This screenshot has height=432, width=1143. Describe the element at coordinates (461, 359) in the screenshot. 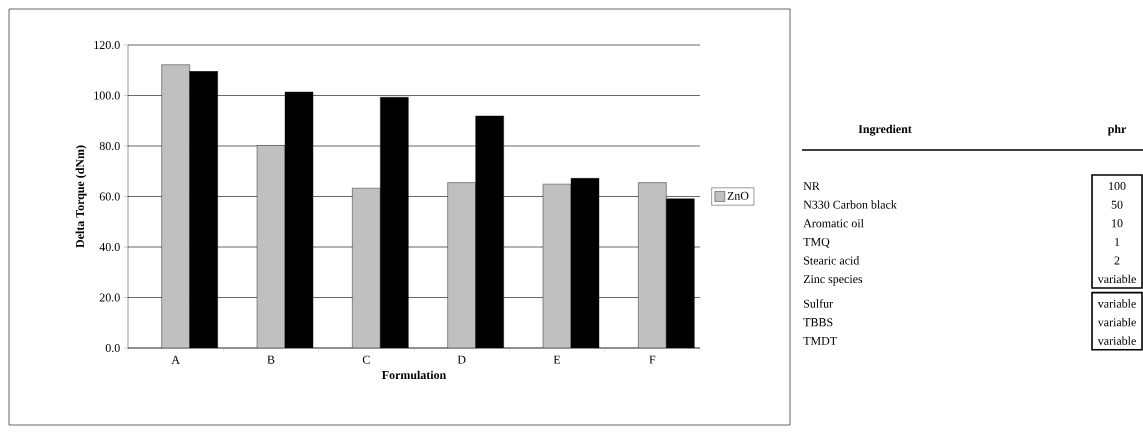

I see `x-tick-label: D` at that location.